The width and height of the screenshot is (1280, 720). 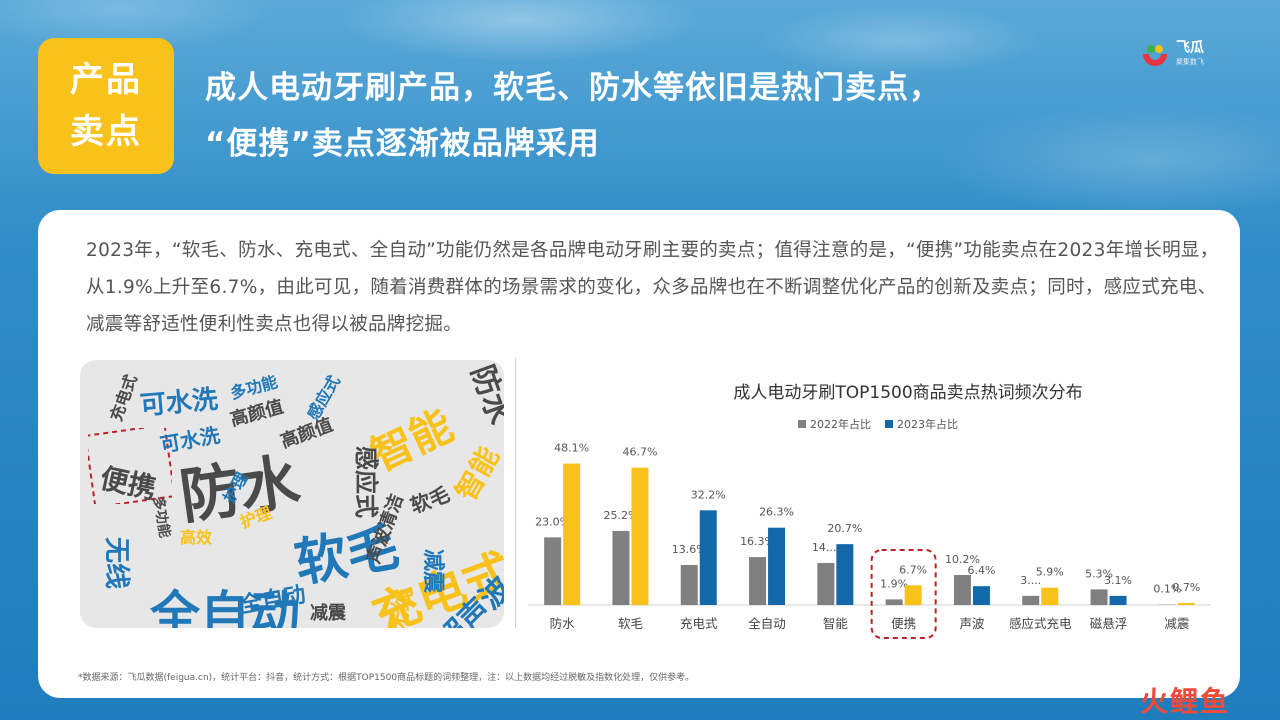 What do you see at coordinates (225, 607) in the screenshot?
I see `word-cloud-word: 全自动` at bounding box center [225, 607].